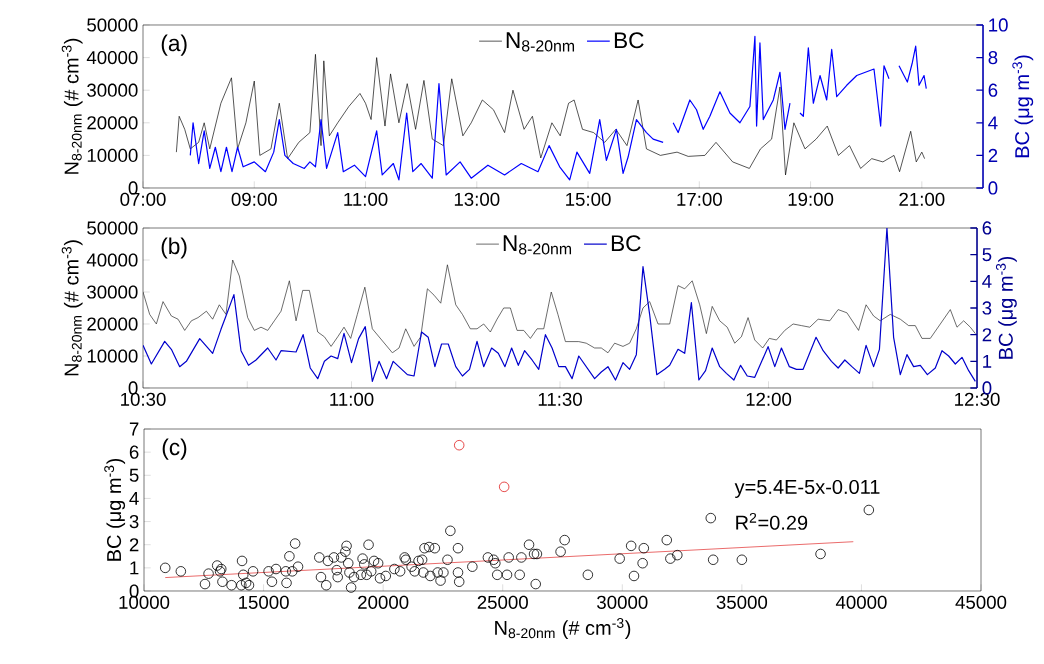 The width and height of the screenshot is (1044, 664). What do you see at coordinates (807, 488) in the screenshot?
I see `annotation: y=5.4E-5x-0.011` at bounding box center [807, 488].